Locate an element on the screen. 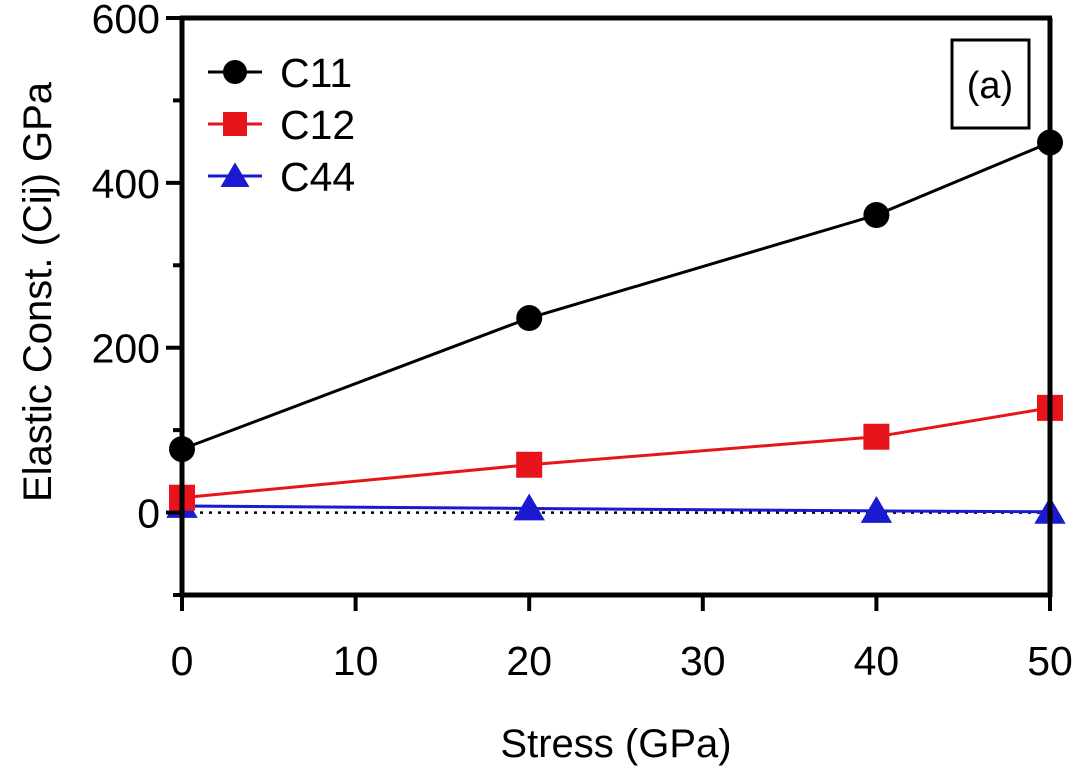 The image size is (1080, 774). x-tick-label: 40 is located at coordinates (877, 661).